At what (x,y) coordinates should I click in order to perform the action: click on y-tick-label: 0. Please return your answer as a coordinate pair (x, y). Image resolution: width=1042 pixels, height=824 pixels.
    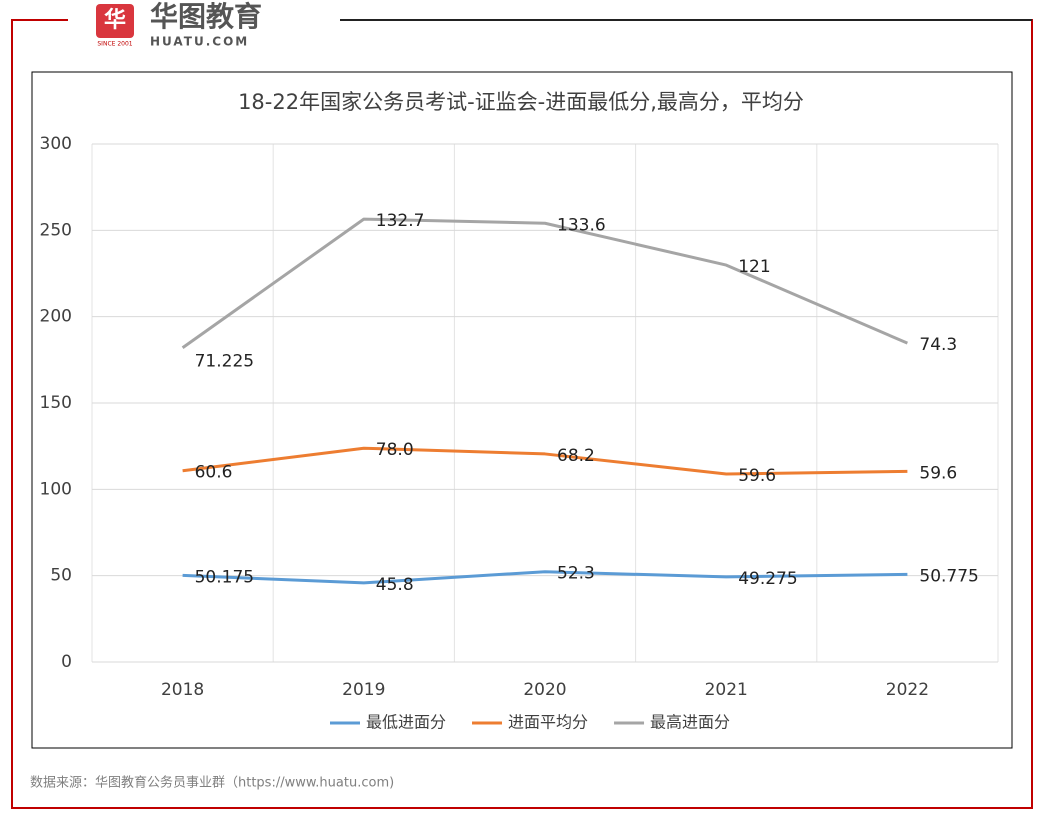
    Looking at the image, I should click on (66, 662).